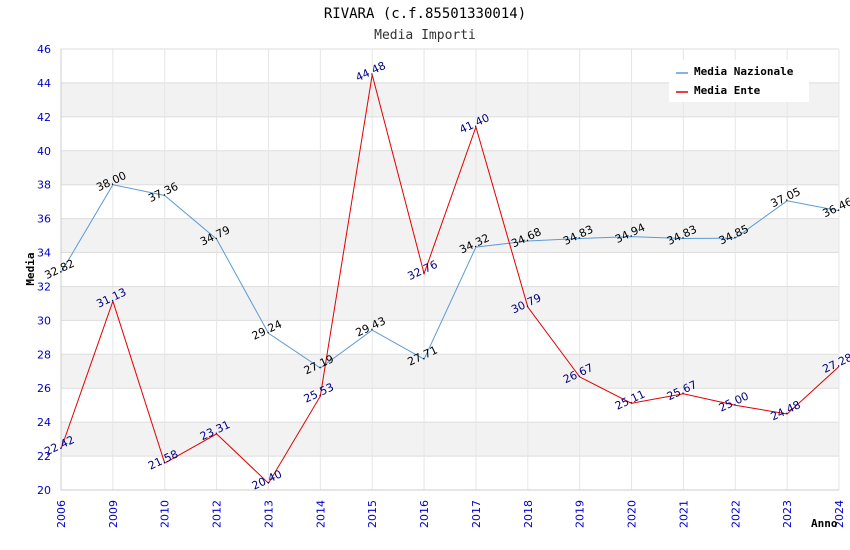 The width and height of the screenshot is (850, 550). What do you see at coordinates (44, 388) in the screenshot?
I see `y-tick-label: 26` at bounding box center [44, 388].